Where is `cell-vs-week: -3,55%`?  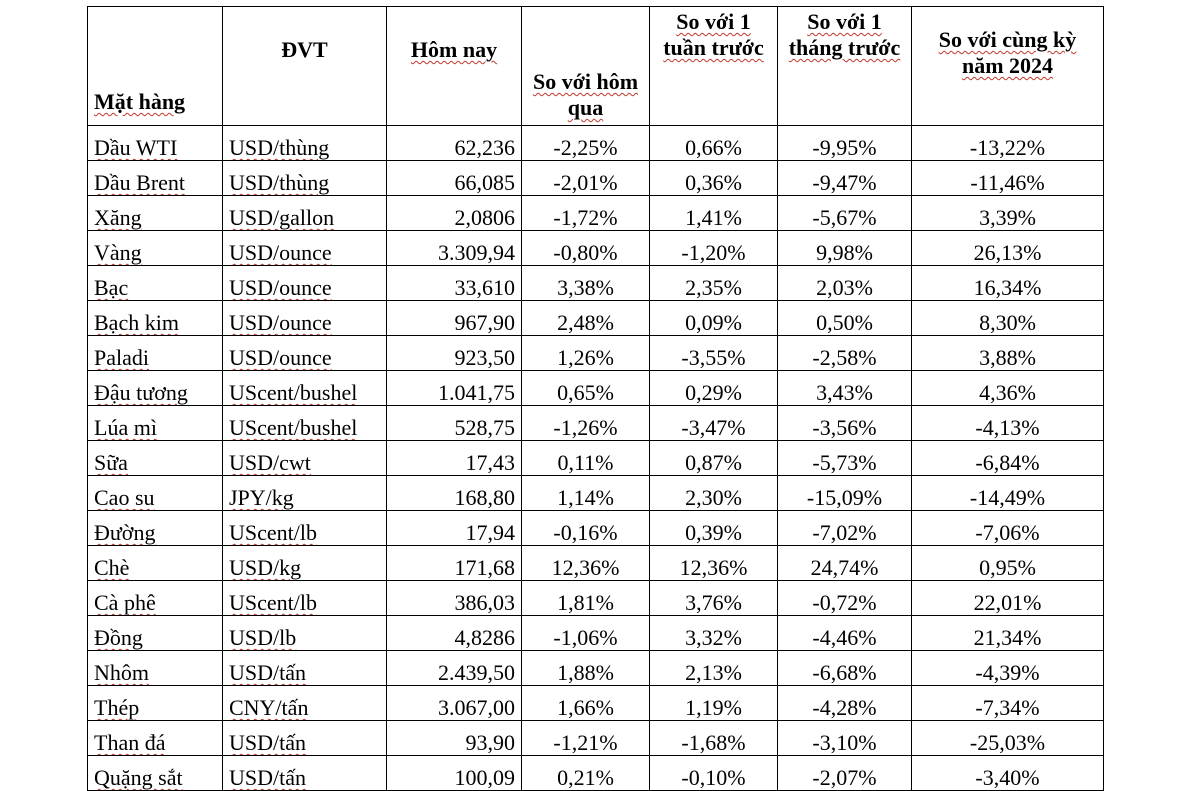
cell-vs-week: -3,55% is located at coordinates (713, 353).